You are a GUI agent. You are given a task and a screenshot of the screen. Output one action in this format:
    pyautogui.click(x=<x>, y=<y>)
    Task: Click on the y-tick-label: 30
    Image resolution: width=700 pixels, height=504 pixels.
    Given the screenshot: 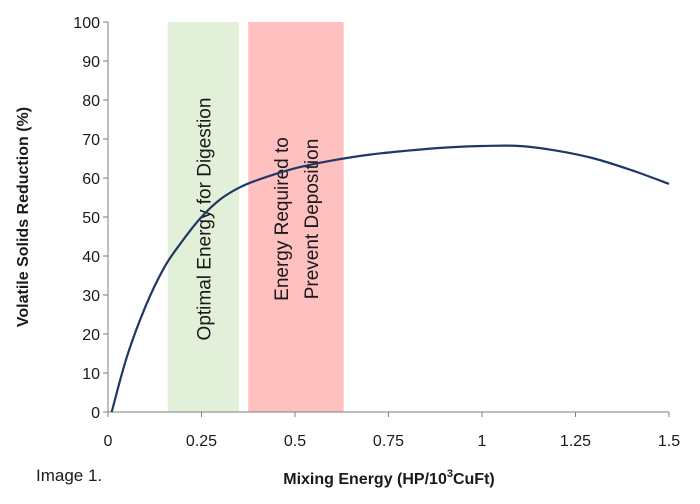 What is the action you would take?
    pyautogui.click(x=91, y=296)
    